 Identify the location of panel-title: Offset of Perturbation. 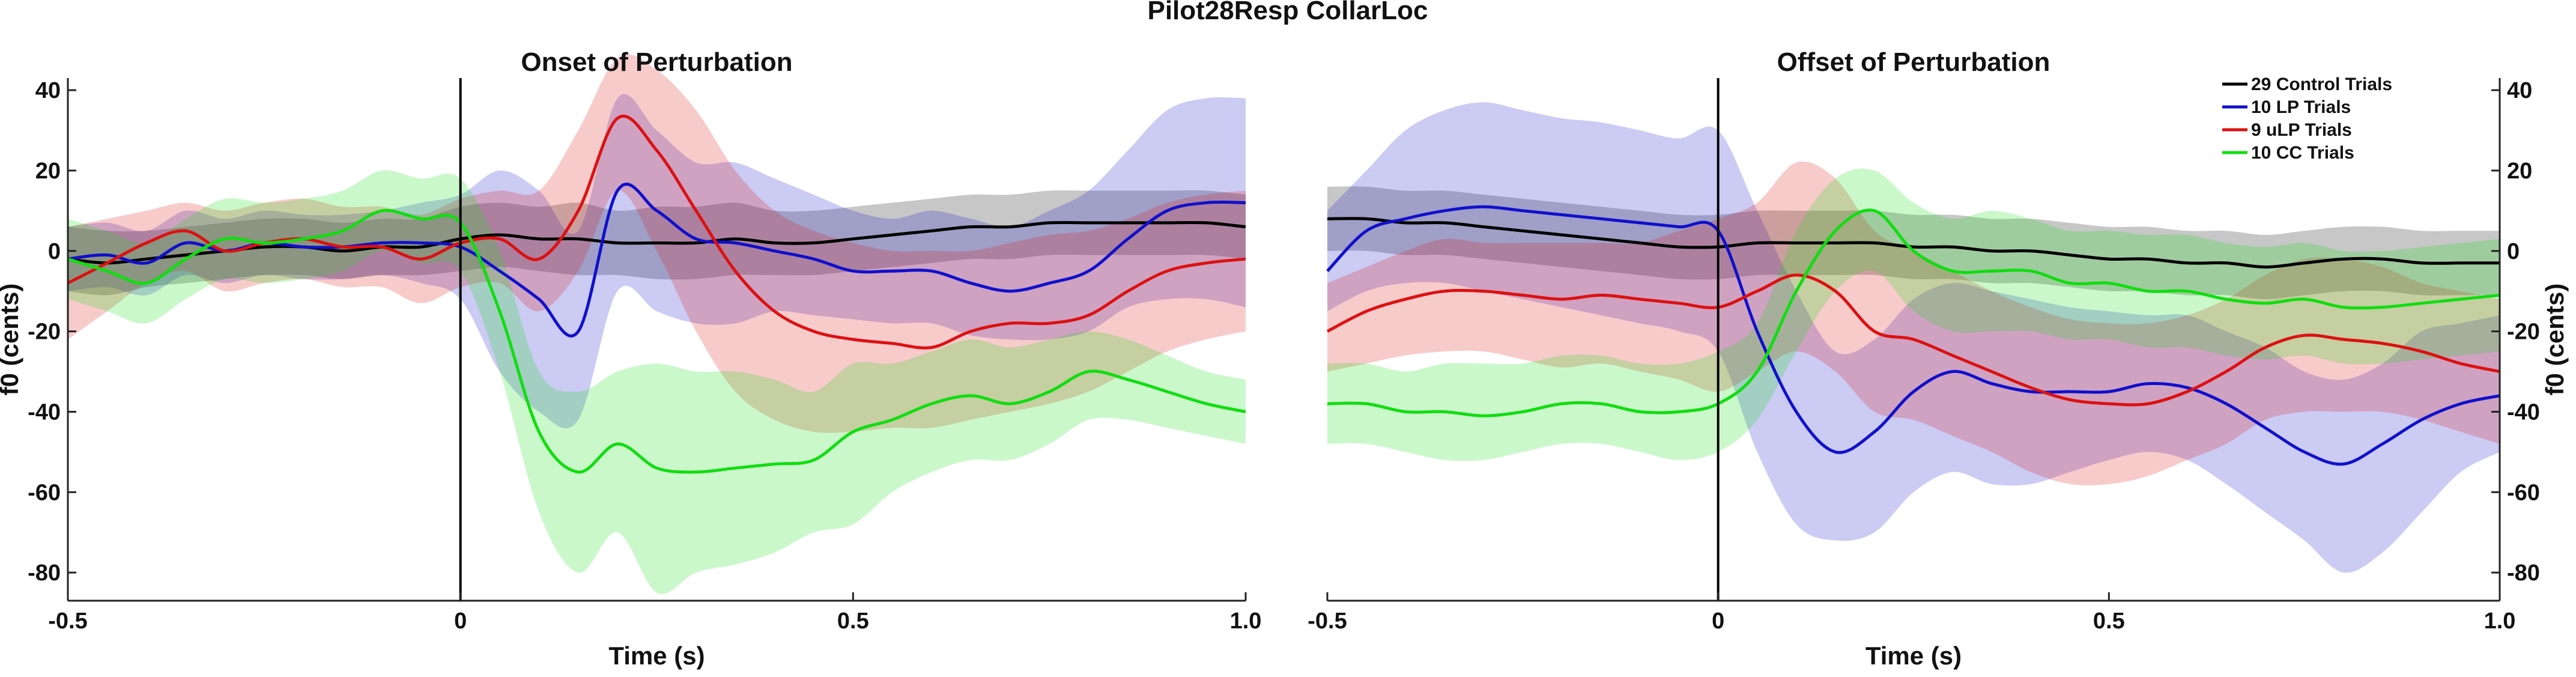
(1913, 62).